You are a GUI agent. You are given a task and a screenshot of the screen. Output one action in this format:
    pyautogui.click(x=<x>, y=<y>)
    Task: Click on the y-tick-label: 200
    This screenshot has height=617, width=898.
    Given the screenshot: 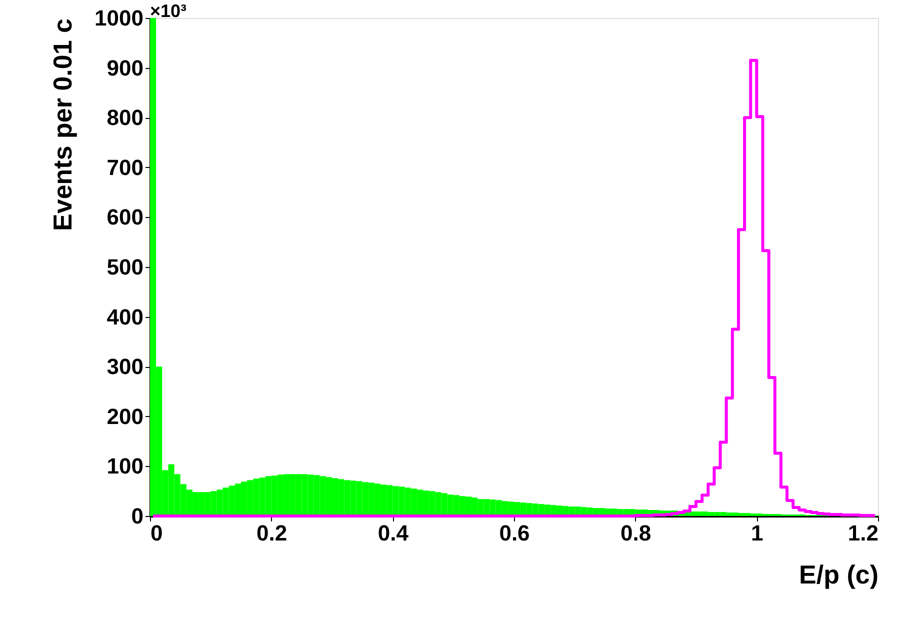 What is the action you would take?
    pyautogui.click(x=125, y=416)
    